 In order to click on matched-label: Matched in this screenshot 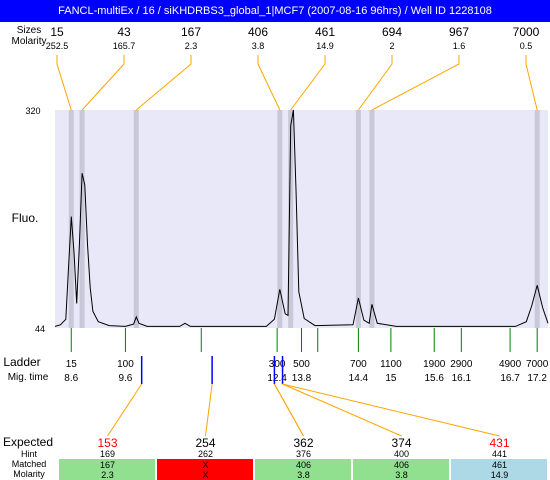, I will do `click(29, 464)`.